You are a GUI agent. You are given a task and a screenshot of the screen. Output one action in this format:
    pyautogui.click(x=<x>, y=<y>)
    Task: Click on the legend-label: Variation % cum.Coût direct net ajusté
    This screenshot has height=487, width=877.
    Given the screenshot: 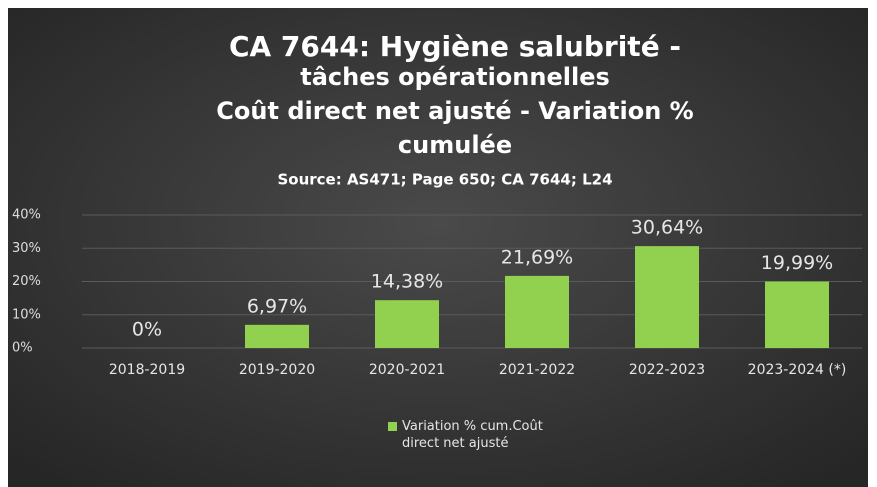 What is the action you would take?
    pyautogui.click(x=472, y=435)
    